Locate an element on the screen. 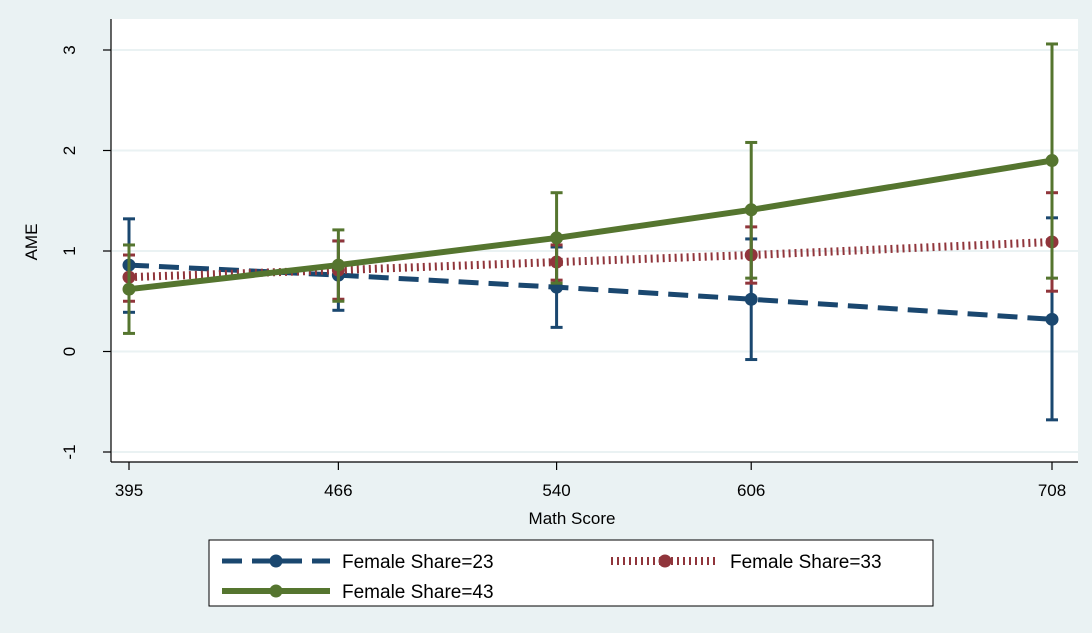  y-tick-label: -1 is located at coordinates (69, 451).